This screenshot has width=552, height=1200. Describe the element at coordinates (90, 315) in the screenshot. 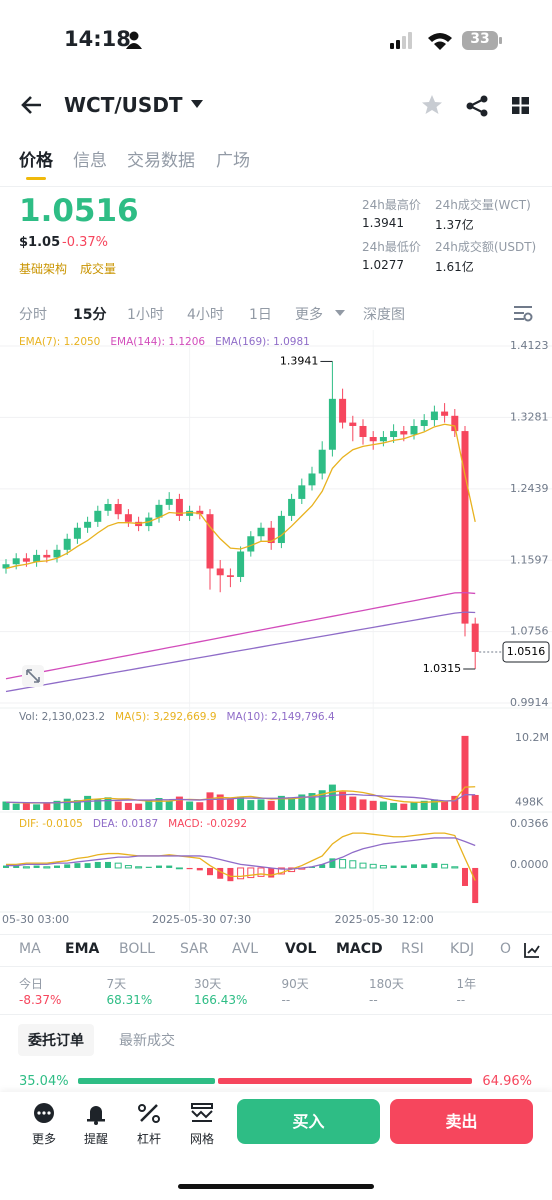

I see `interval: 15分` at that location.